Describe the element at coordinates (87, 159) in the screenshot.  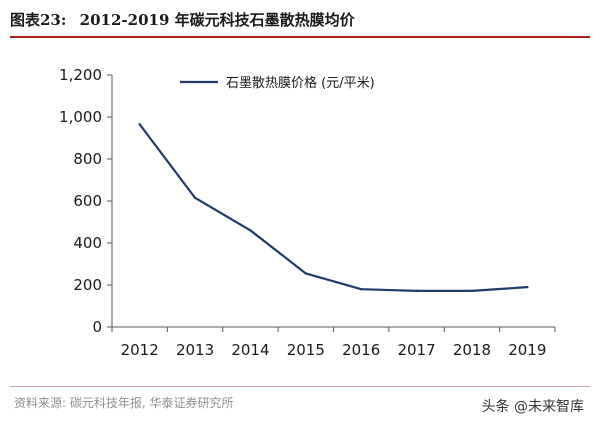
I see `y-tick-label: 800` at that location.